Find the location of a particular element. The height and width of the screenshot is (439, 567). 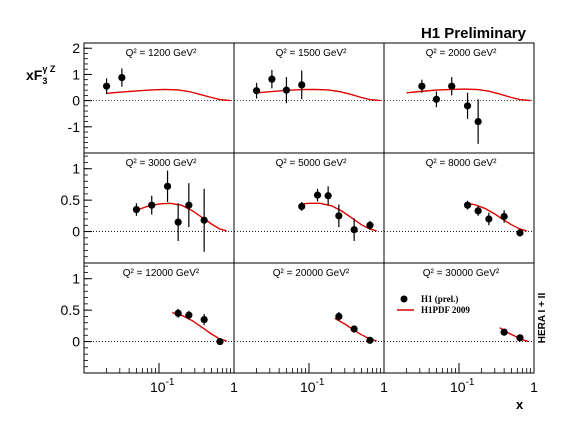

q2-label: Q² = 1500 GeV² is located at coordinates (312, 53).